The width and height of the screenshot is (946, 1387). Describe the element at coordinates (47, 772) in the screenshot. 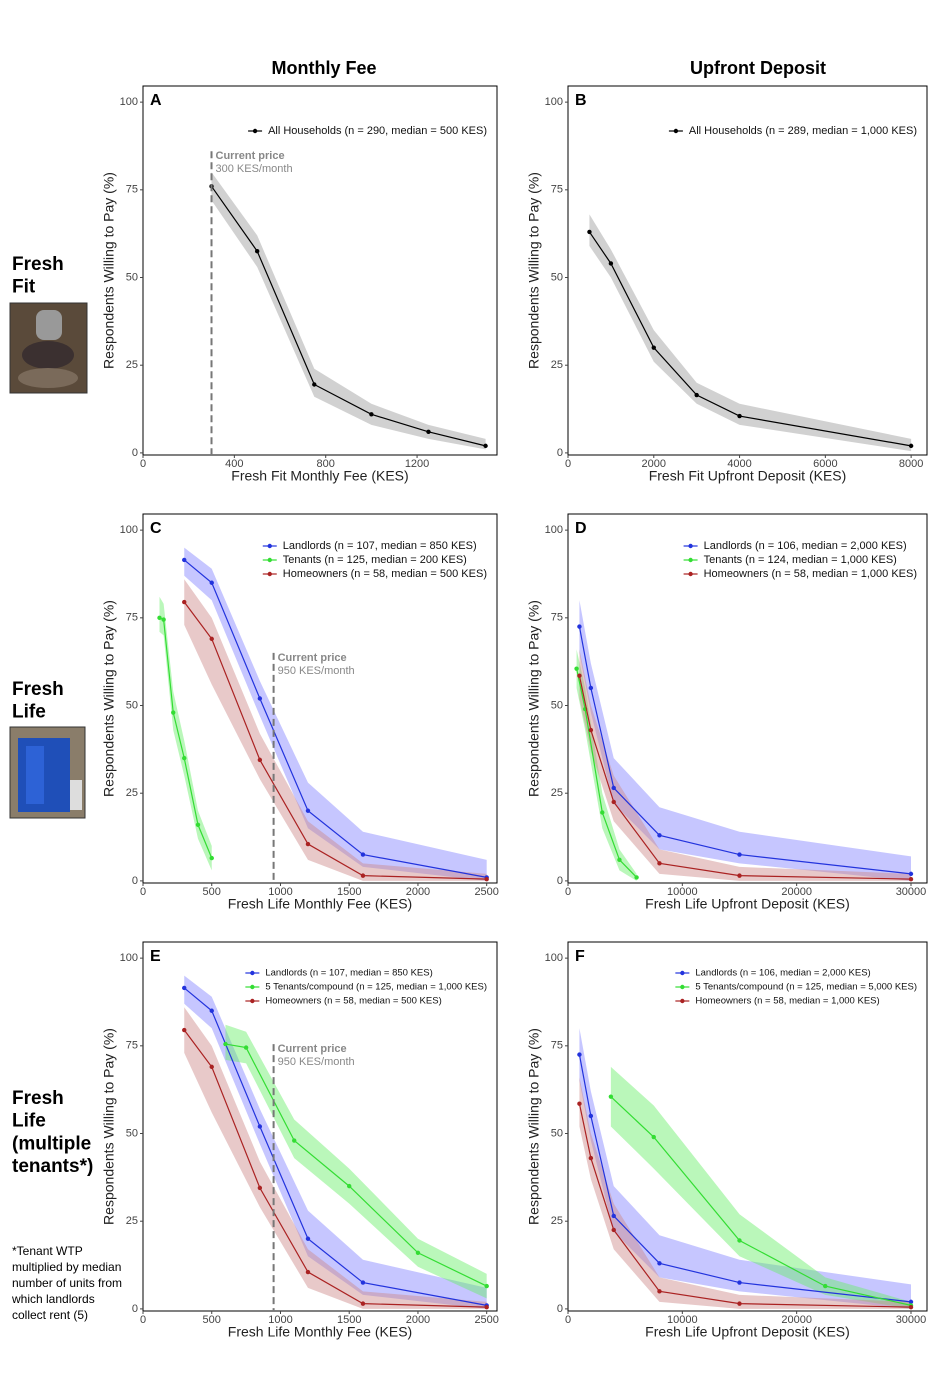

I see `photo-fresh-life` at that location.